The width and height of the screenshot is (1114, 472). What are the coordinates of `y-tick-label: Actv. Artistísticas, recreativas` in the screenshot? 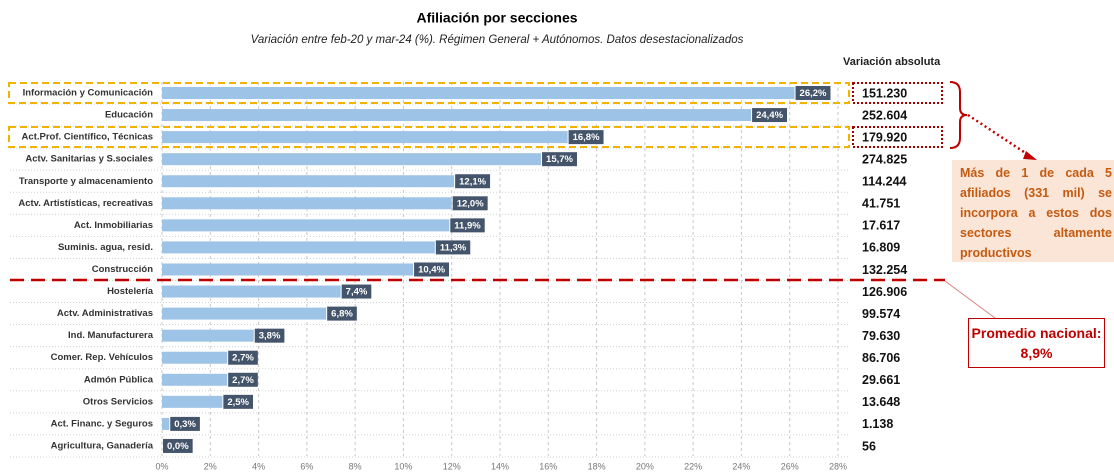 It's located at (85, 203).